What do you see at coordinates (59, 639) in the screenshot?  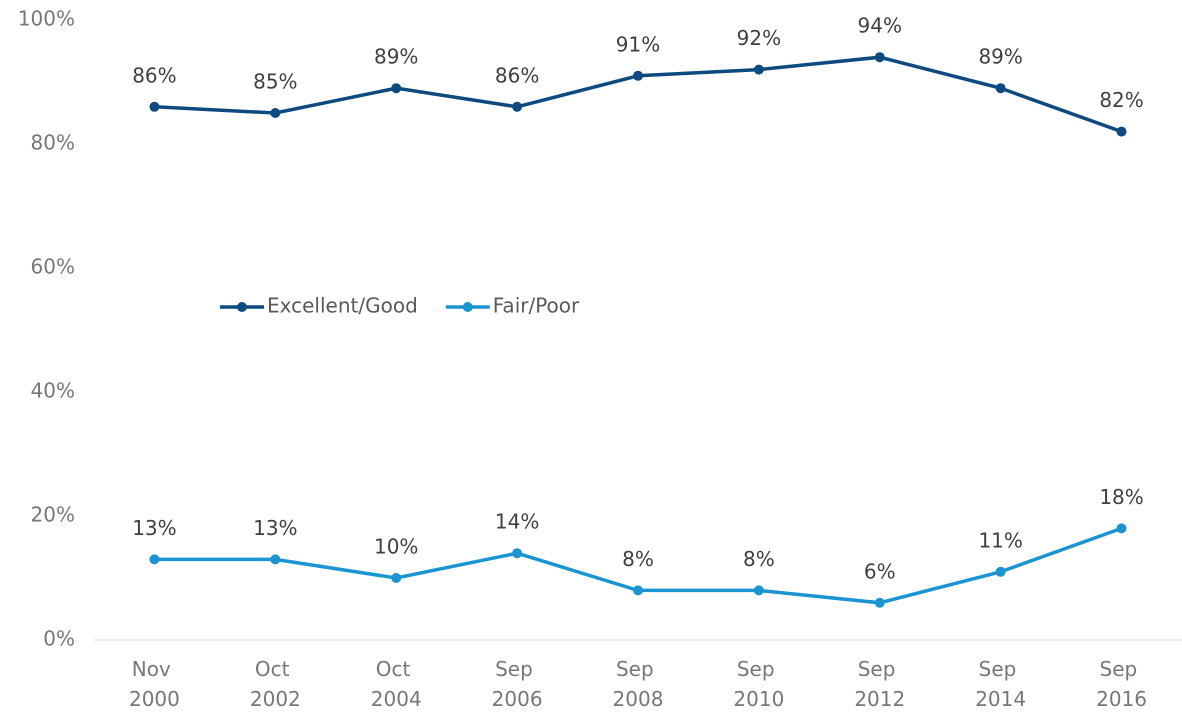 I see `y-tick-label: 0%` at bounding box center [59, 639].